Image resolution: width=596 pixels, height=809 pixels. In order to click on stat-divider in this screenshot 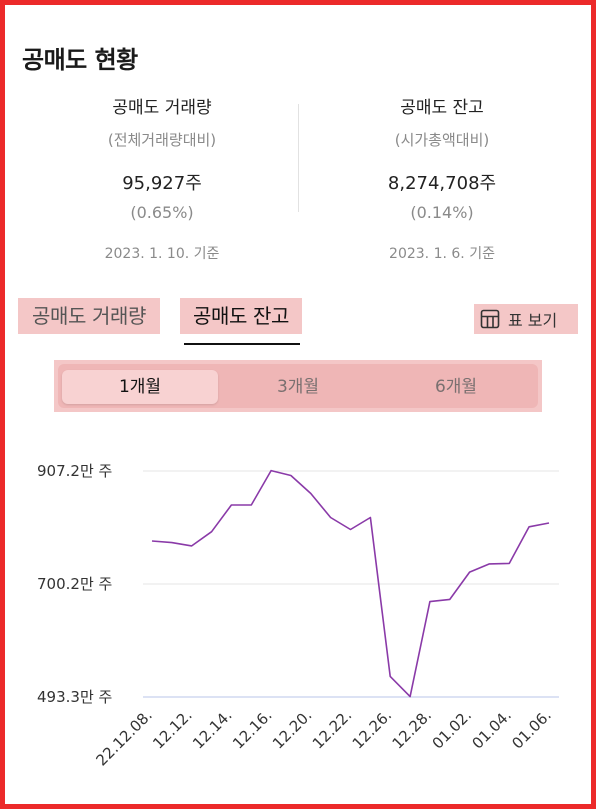, I will do `click(298, 158)`.